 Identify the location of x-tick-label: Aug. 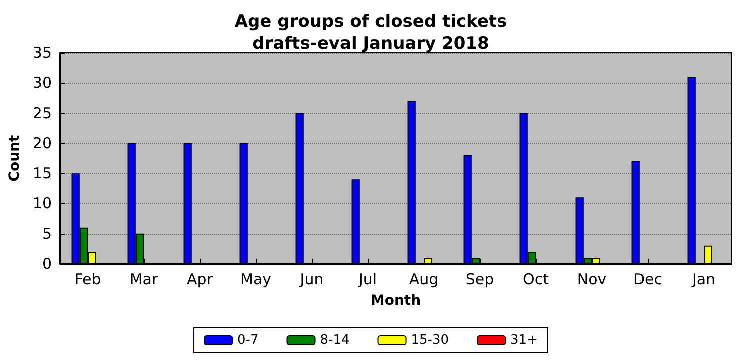
(424, 279).